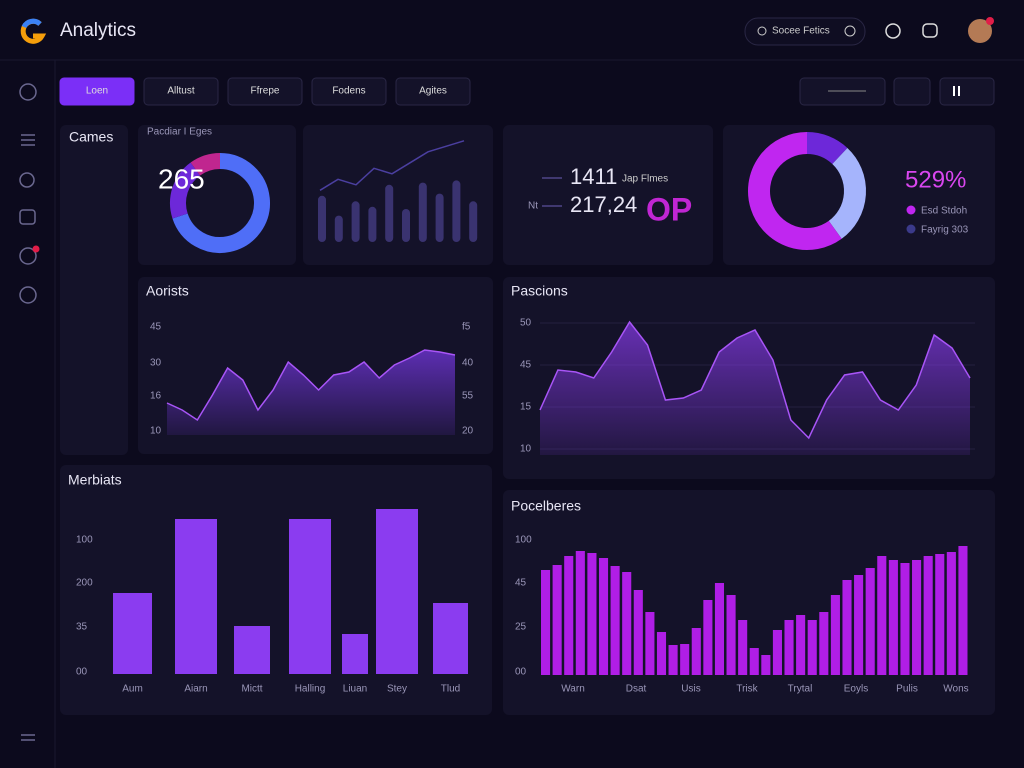 The image size is (1024, 768). I want to click on tab-label: Agites, so click(433, 91).